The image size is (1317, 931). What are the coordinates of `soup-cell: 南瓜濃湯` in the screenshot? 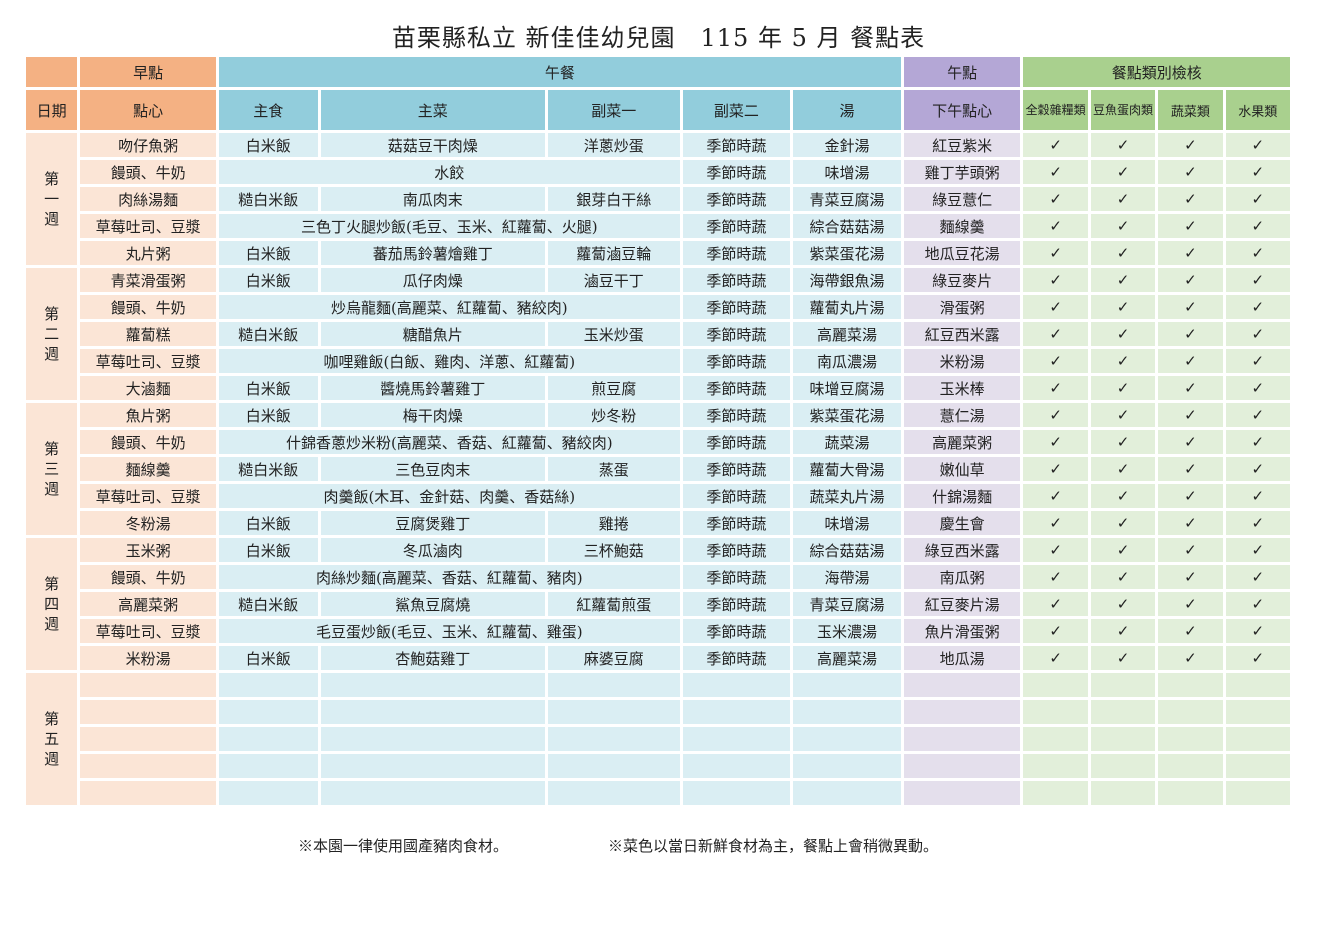 It's located at (847, 361).